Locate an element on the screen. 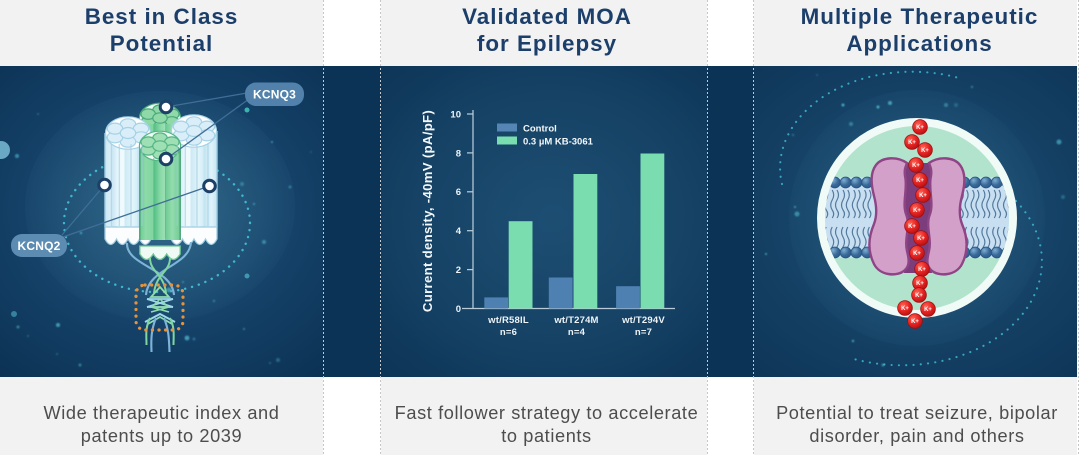 Image resolution: width=1080 pixels, height=455 pixels. svg-text: Control is located at coordinates (540, 129).